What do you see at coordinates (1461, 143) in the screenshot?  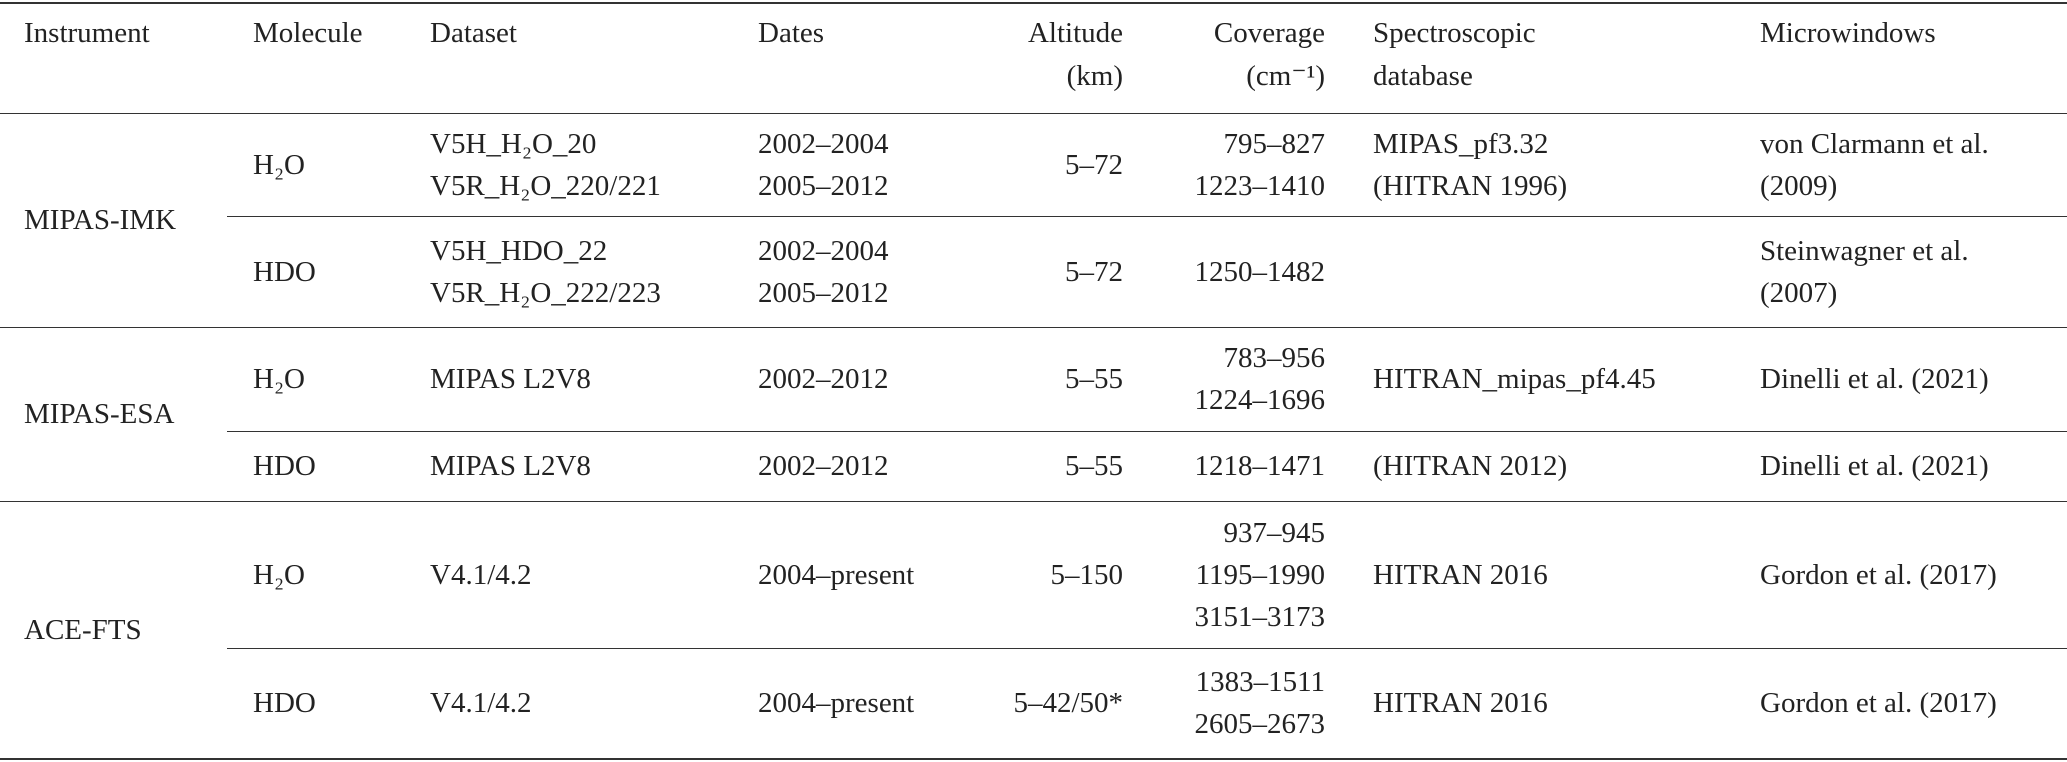 I see `database: MIPAS_pf3.32` at bounding box center [1461, 143].